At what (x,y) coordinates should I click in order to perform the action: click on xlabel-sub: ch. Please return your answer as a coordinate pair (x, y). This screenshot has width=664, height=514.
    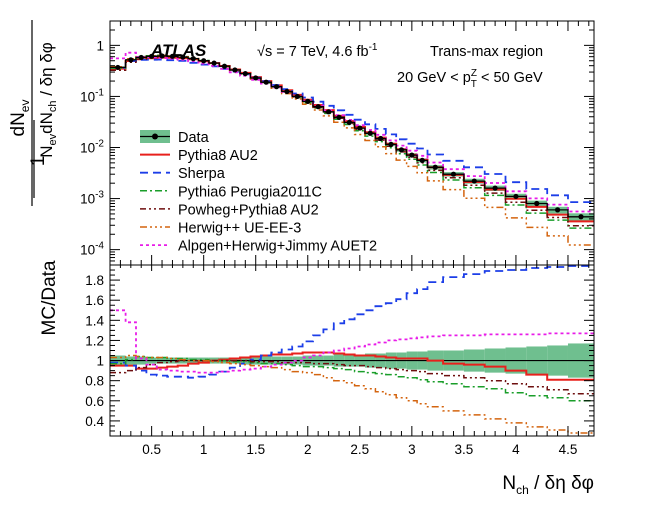
    Looking at the image, I should click on (522, 490).